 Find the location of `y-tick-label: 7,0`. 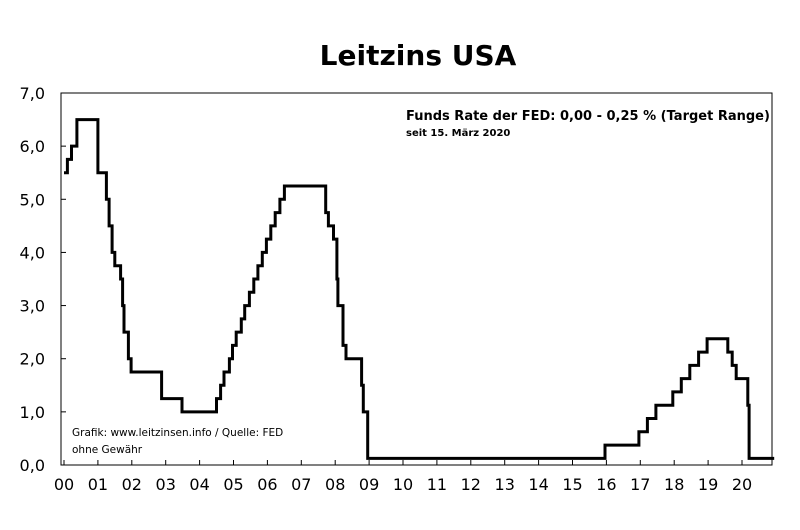

y-tick-label: 7,0 is located at coordinates (32, 93).